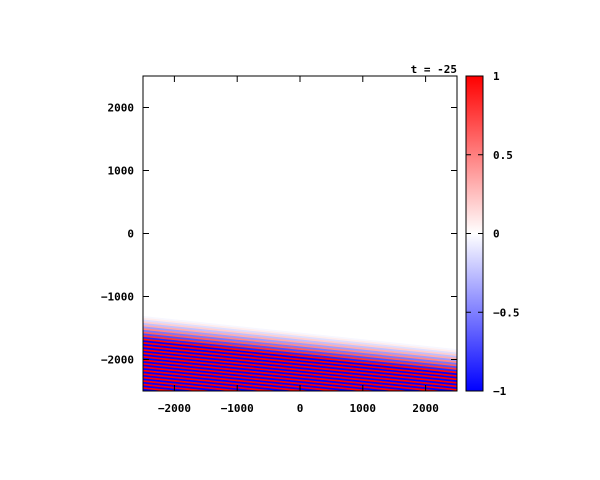  What do you see at coordinates (130, 234) in the screenshot?
I see `y-tick-label: 0` at bounding box center [130, 234].